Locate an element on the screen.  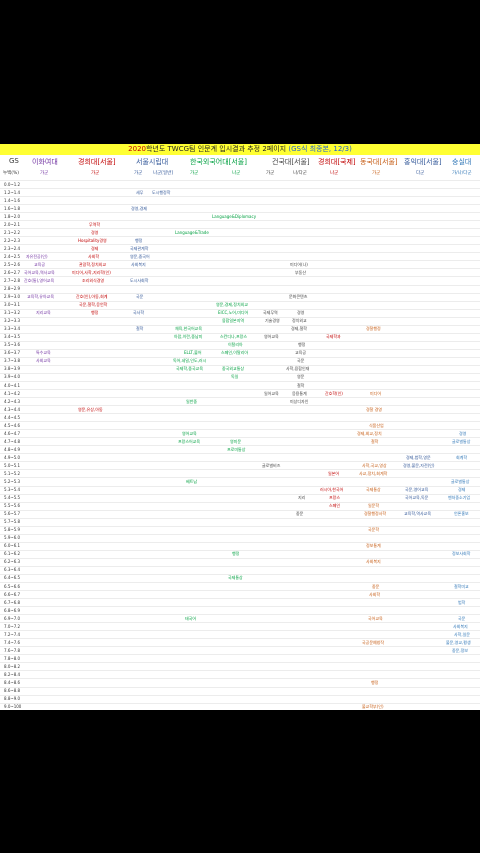
department-cell: 사회교육 is located at coordinates (43, 361).